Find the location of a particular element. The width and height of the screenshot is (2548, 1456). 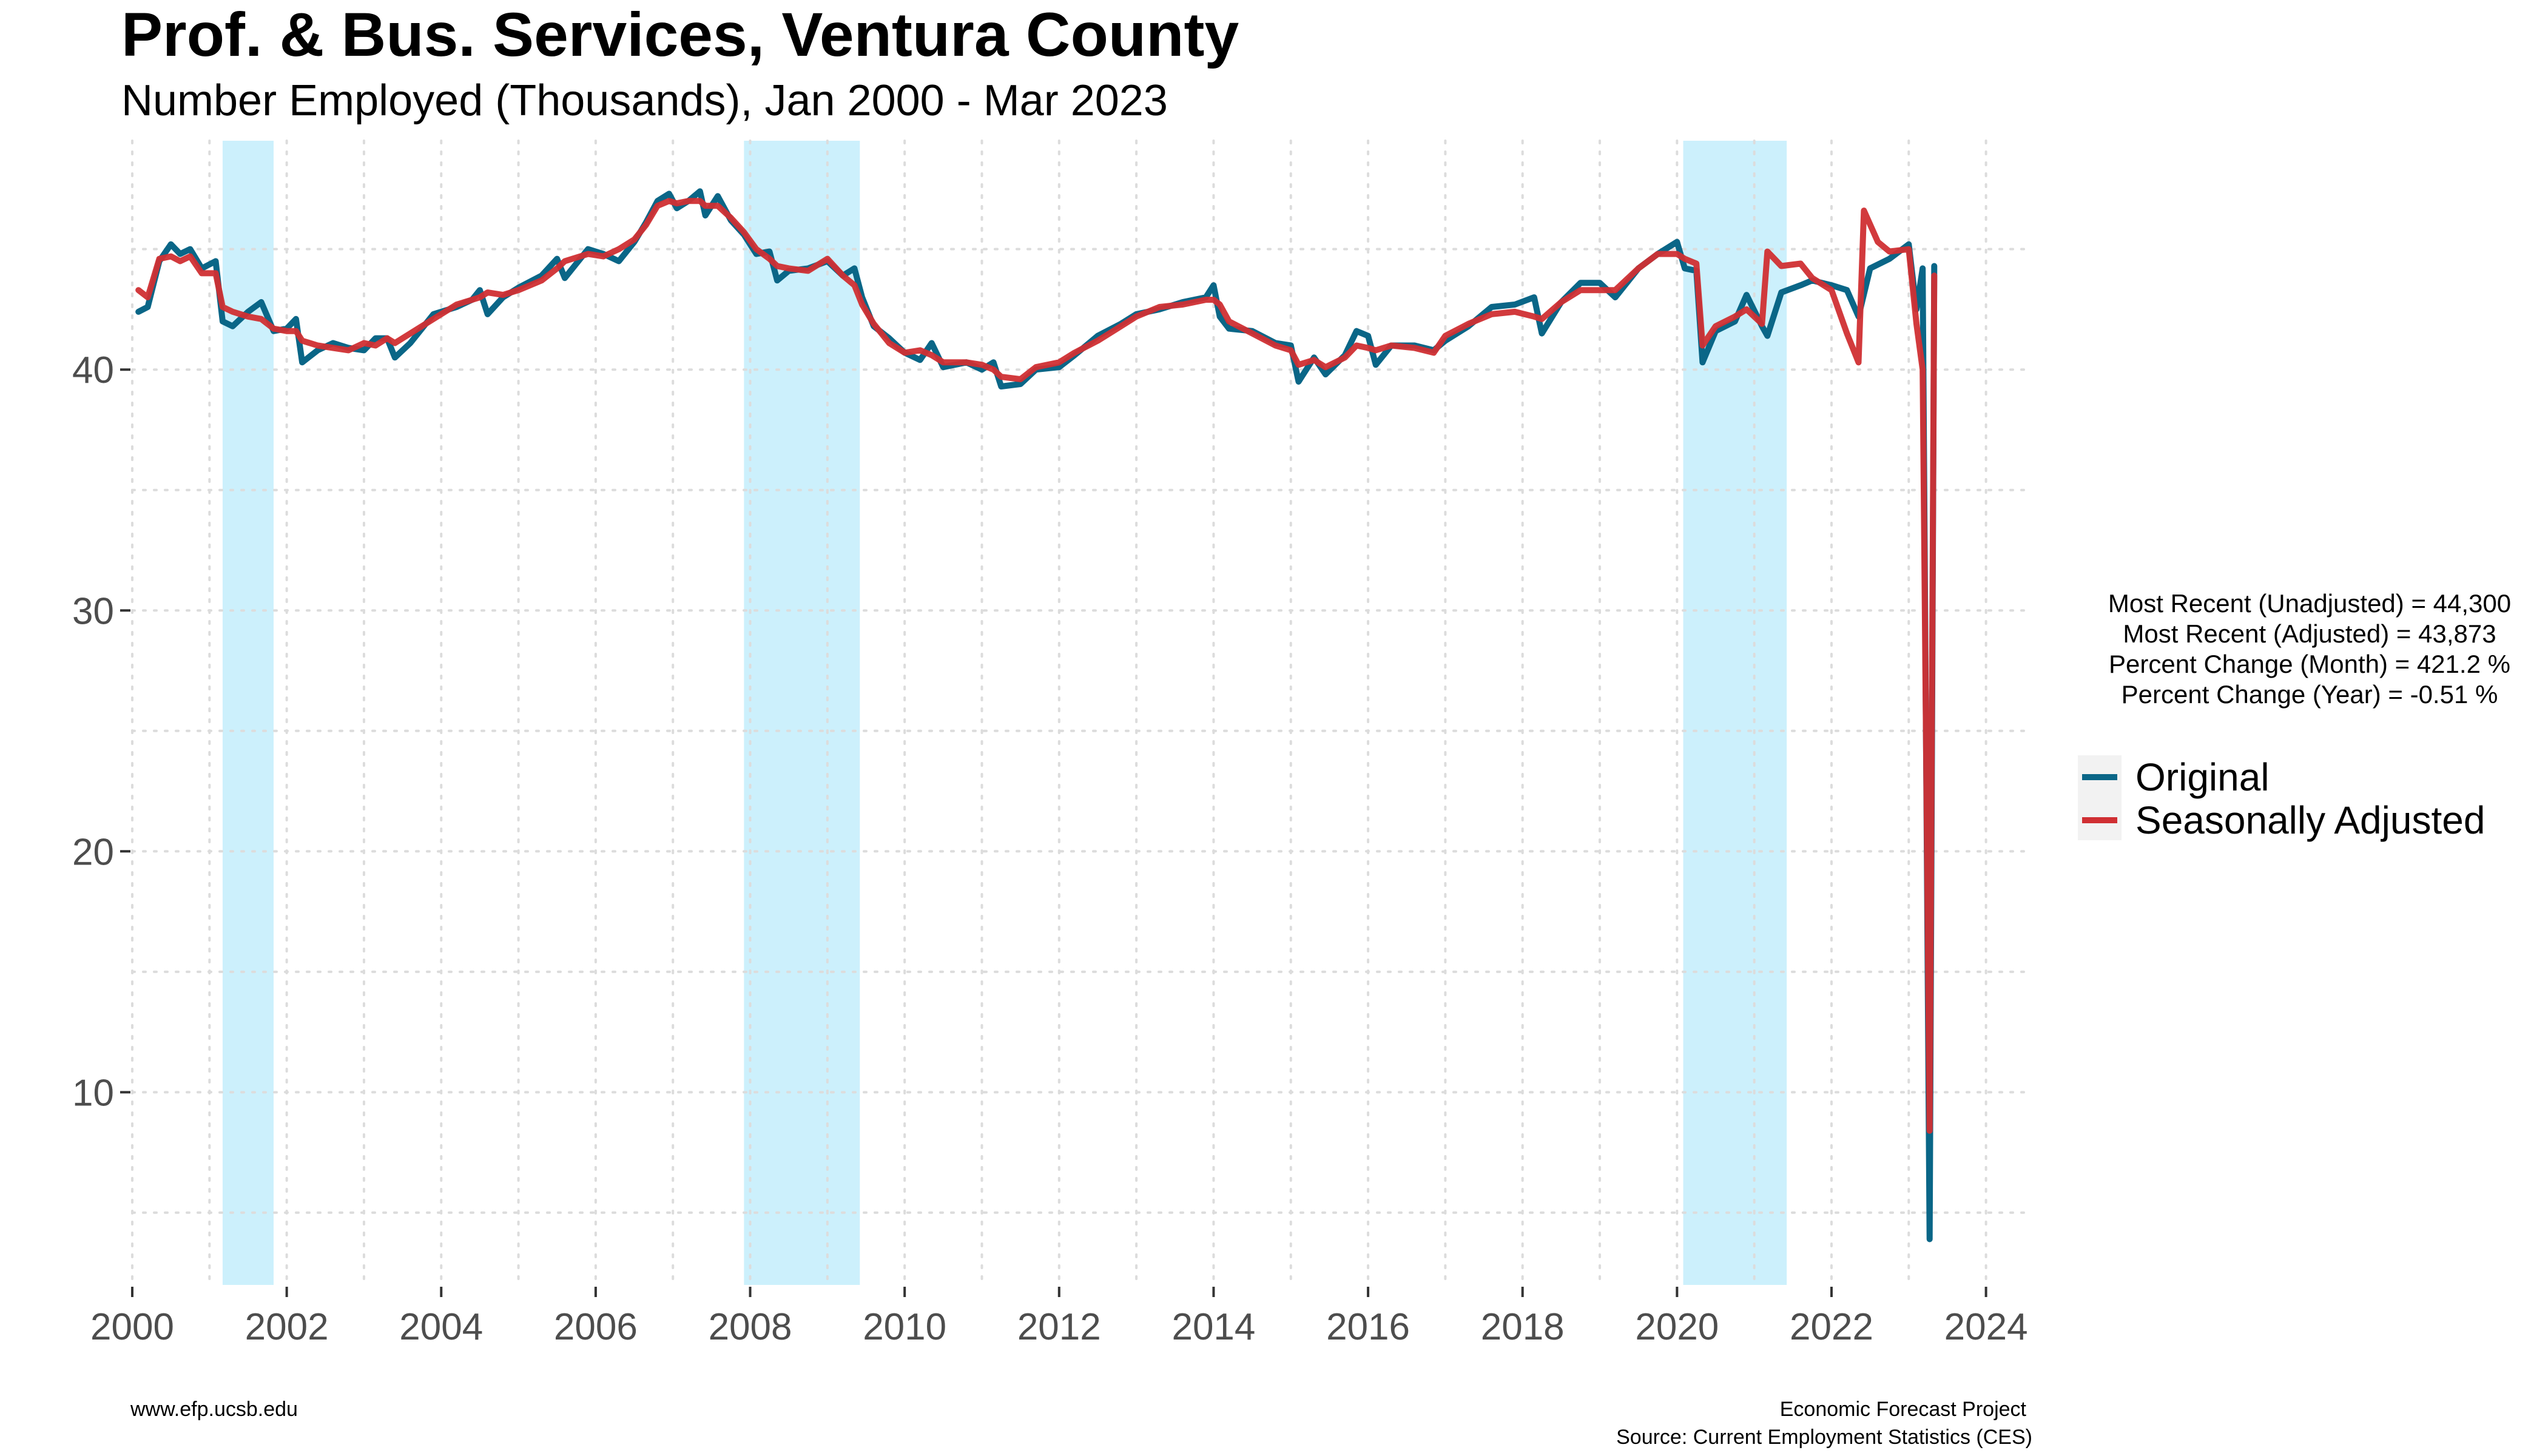

stat-percent-change-month: Percent Change (Month) = 421.2 % is located at coordinates (2309, 664).